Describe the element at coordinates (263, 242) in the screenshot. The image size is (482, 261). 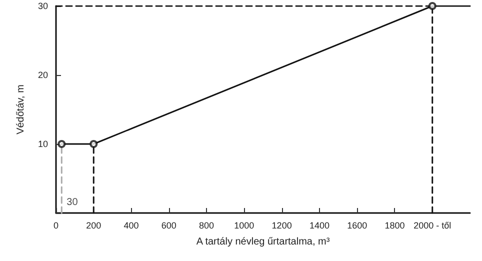
I see `x-axis-title: A tartály névleg űrtartalma, m³` at that location.